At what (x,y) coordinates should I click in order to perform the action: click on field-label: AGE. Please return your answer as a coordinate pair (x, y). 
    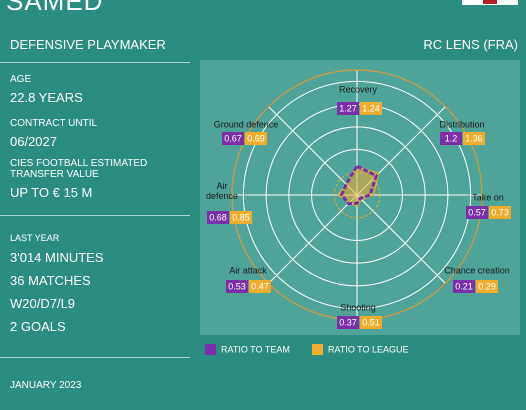
    Looking at the image, I should click on (21, 79).